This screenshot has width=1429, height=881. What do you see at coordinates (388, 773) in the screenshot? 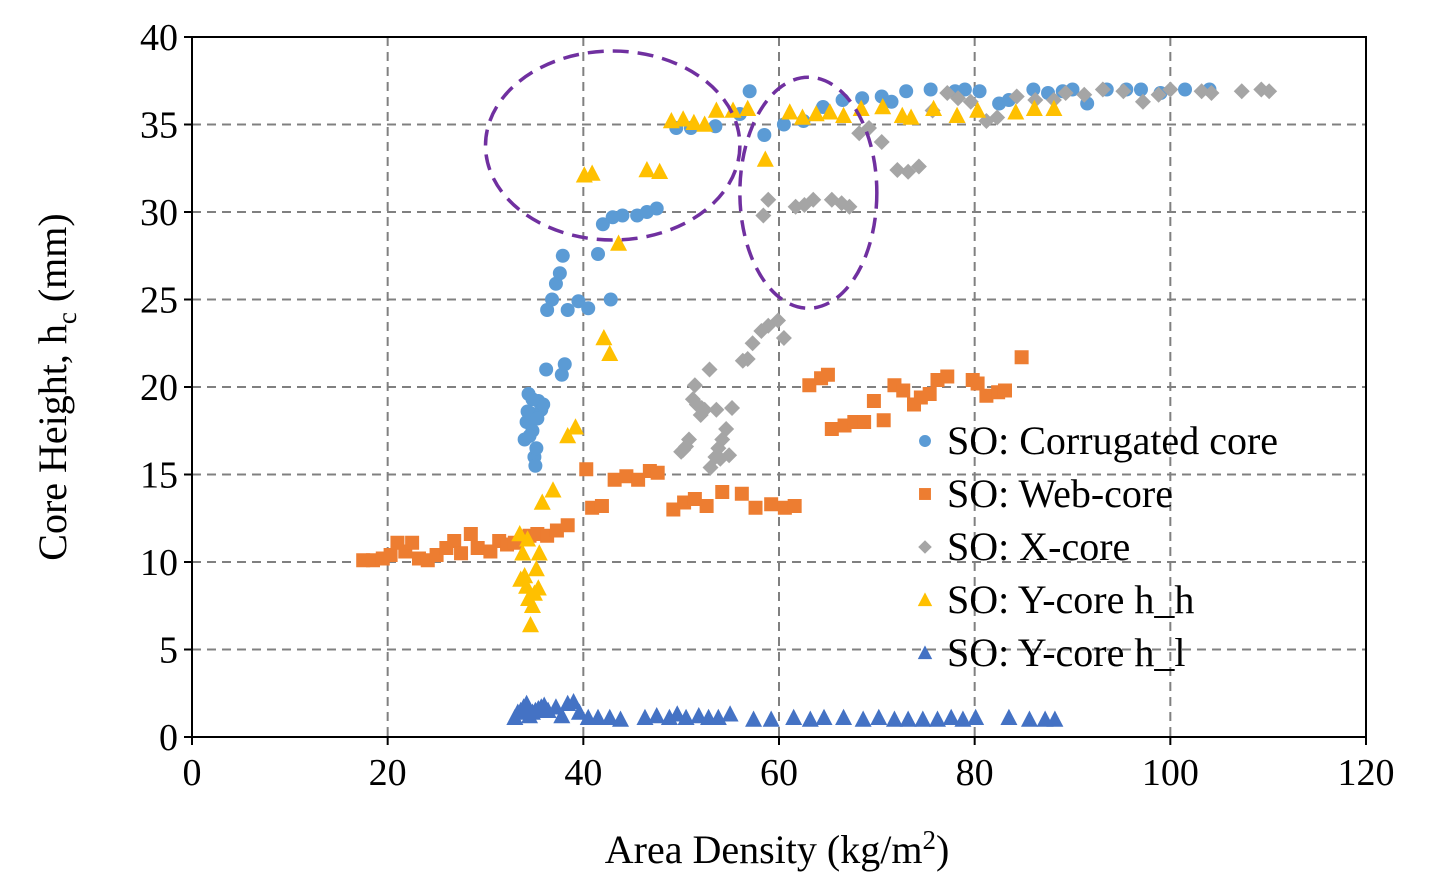
I see `x-tick-label: 20` at bounding box center [388, 773].